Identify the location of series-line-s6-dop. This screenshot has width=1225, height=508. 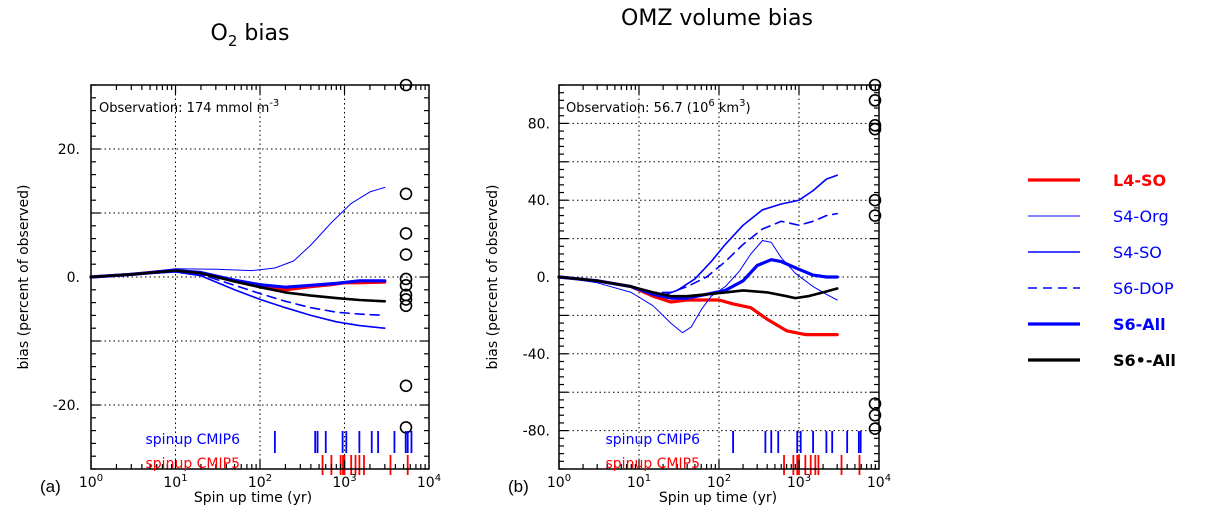
(238, 293).